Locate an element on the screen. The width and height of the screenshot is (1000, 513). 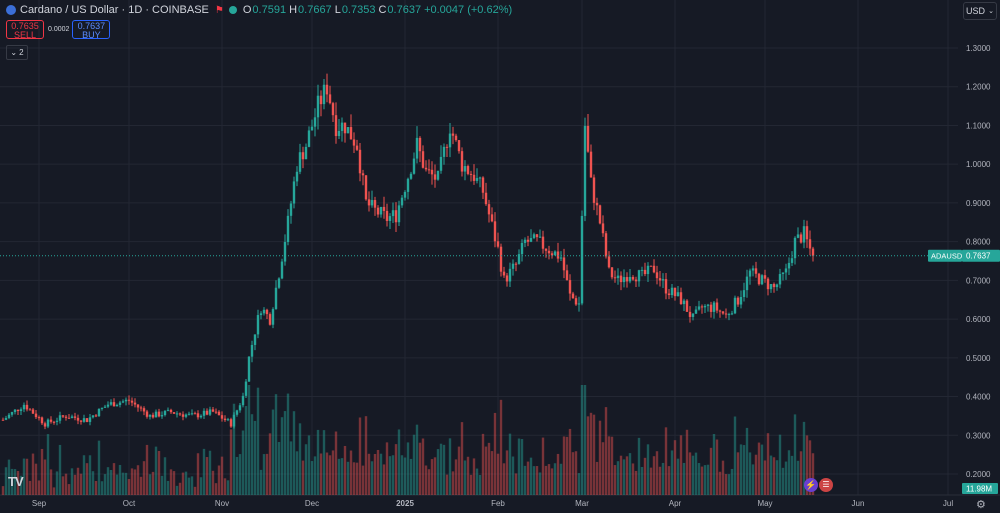
y-tick-label: 0.7000 is located at coordinates (978, 280).